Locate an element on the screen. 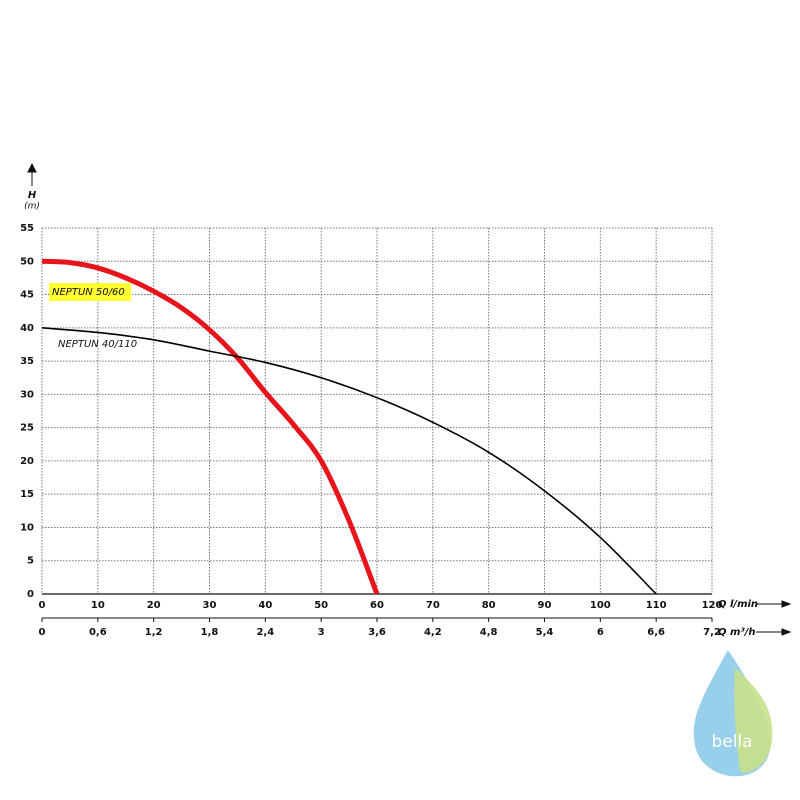 This screenshot has width=800, height=800. y-tick-label: 25 is located at coordinates (27, 428).